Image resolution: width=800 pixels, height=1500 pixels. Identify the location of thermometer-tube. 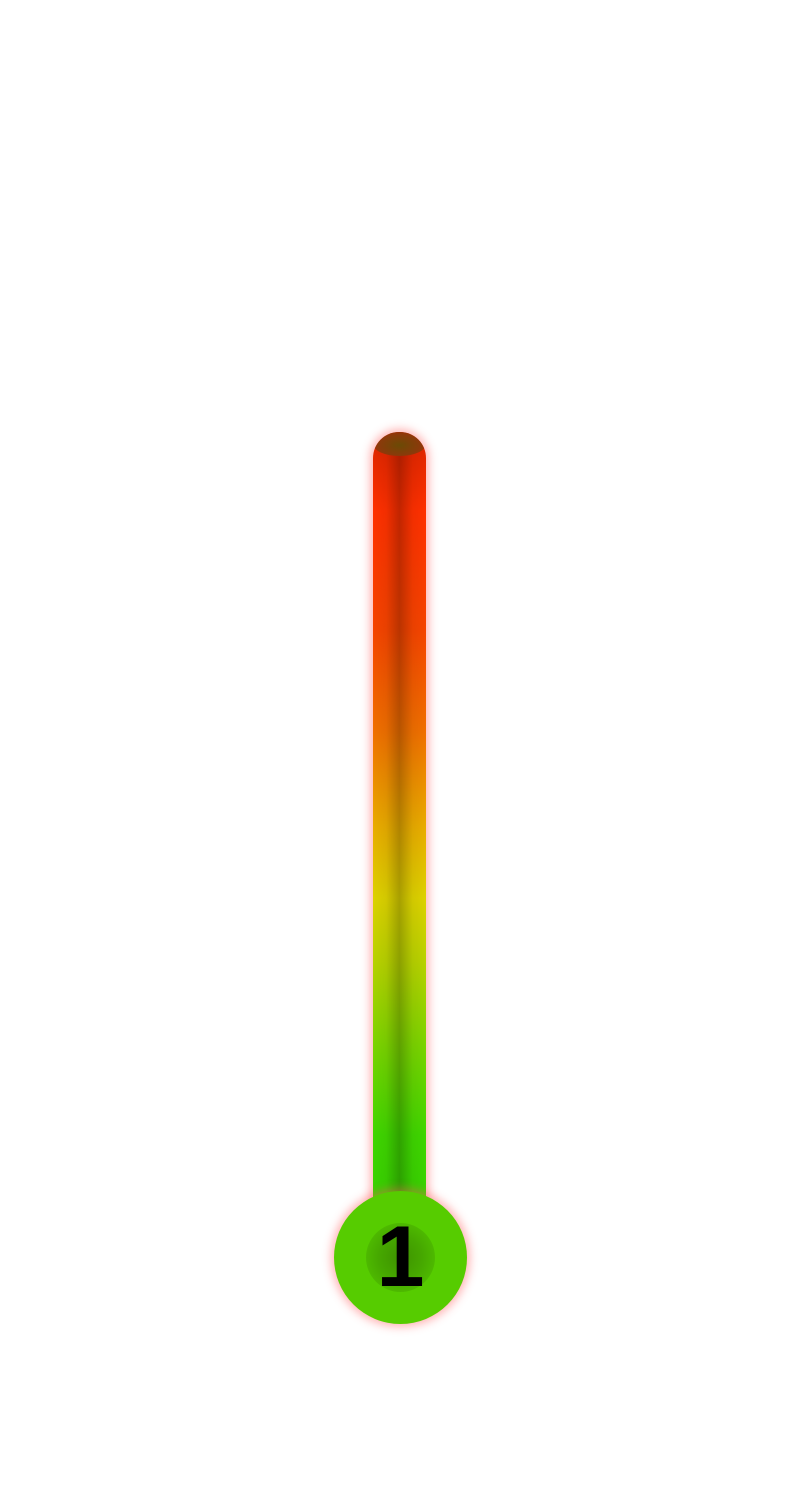
(399, 827).